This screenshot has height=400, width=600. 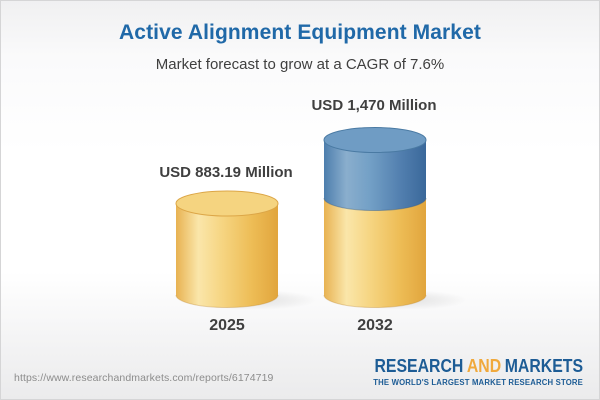 I want to click on bar-2032-bottom-edge, so click(x=375, y=301).